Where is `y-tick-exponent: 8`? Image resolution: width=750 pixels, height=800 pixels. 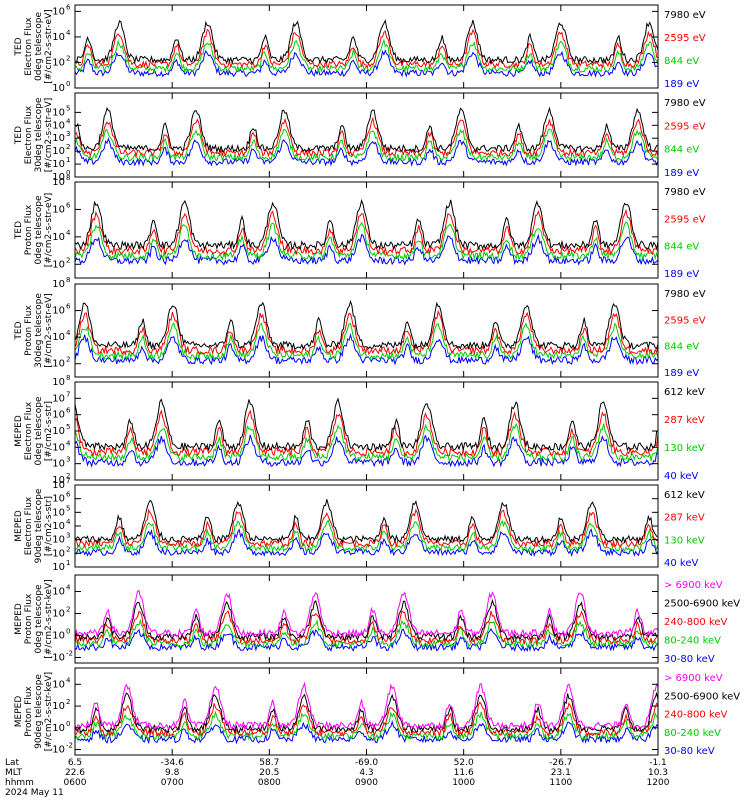 y-tick-exponent: 8 is located at coordinates (68, 378).